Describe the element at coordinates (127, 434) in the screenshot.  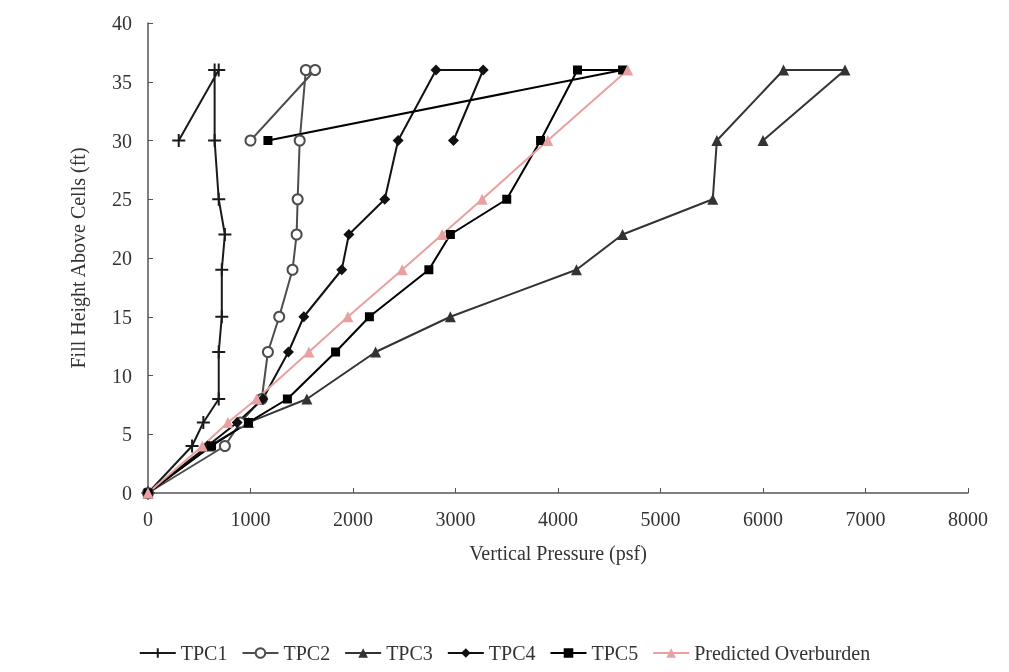
I see `y-tick-label: 5` at that location.